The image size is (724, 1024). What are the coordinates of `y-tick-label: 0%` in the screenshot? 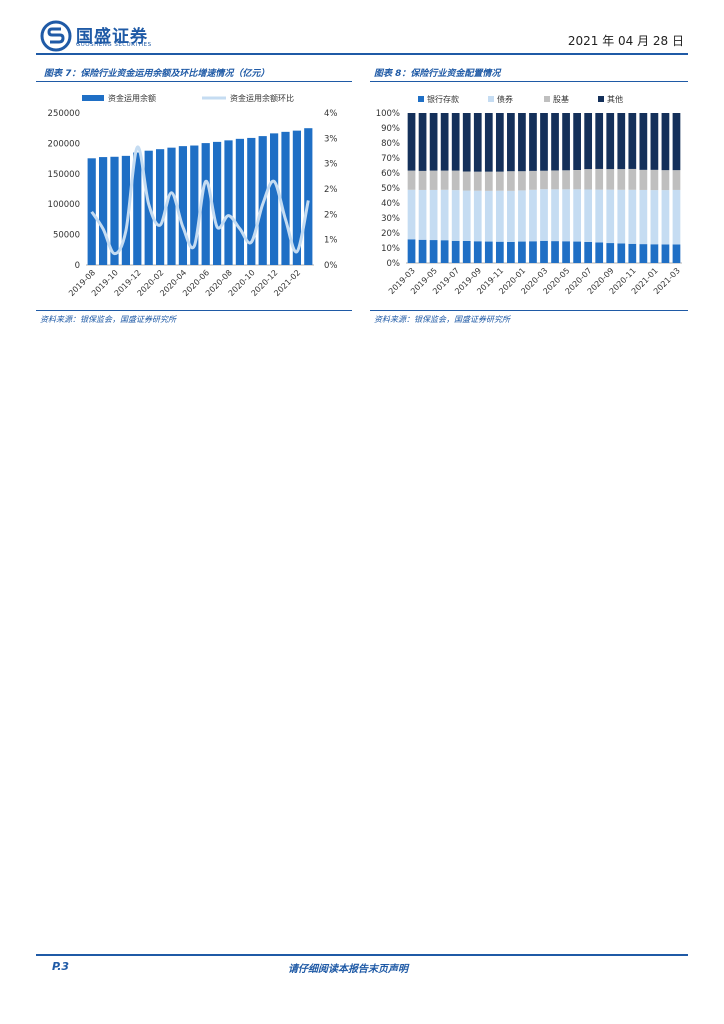 It's located at (394, 264).